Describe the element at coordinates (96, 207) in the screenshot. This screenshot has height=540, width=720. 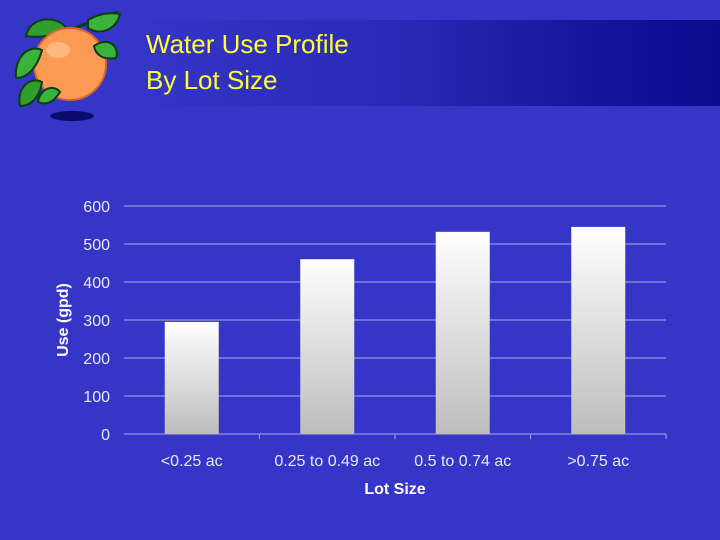
I see `y-tick-label: 600` at that location.